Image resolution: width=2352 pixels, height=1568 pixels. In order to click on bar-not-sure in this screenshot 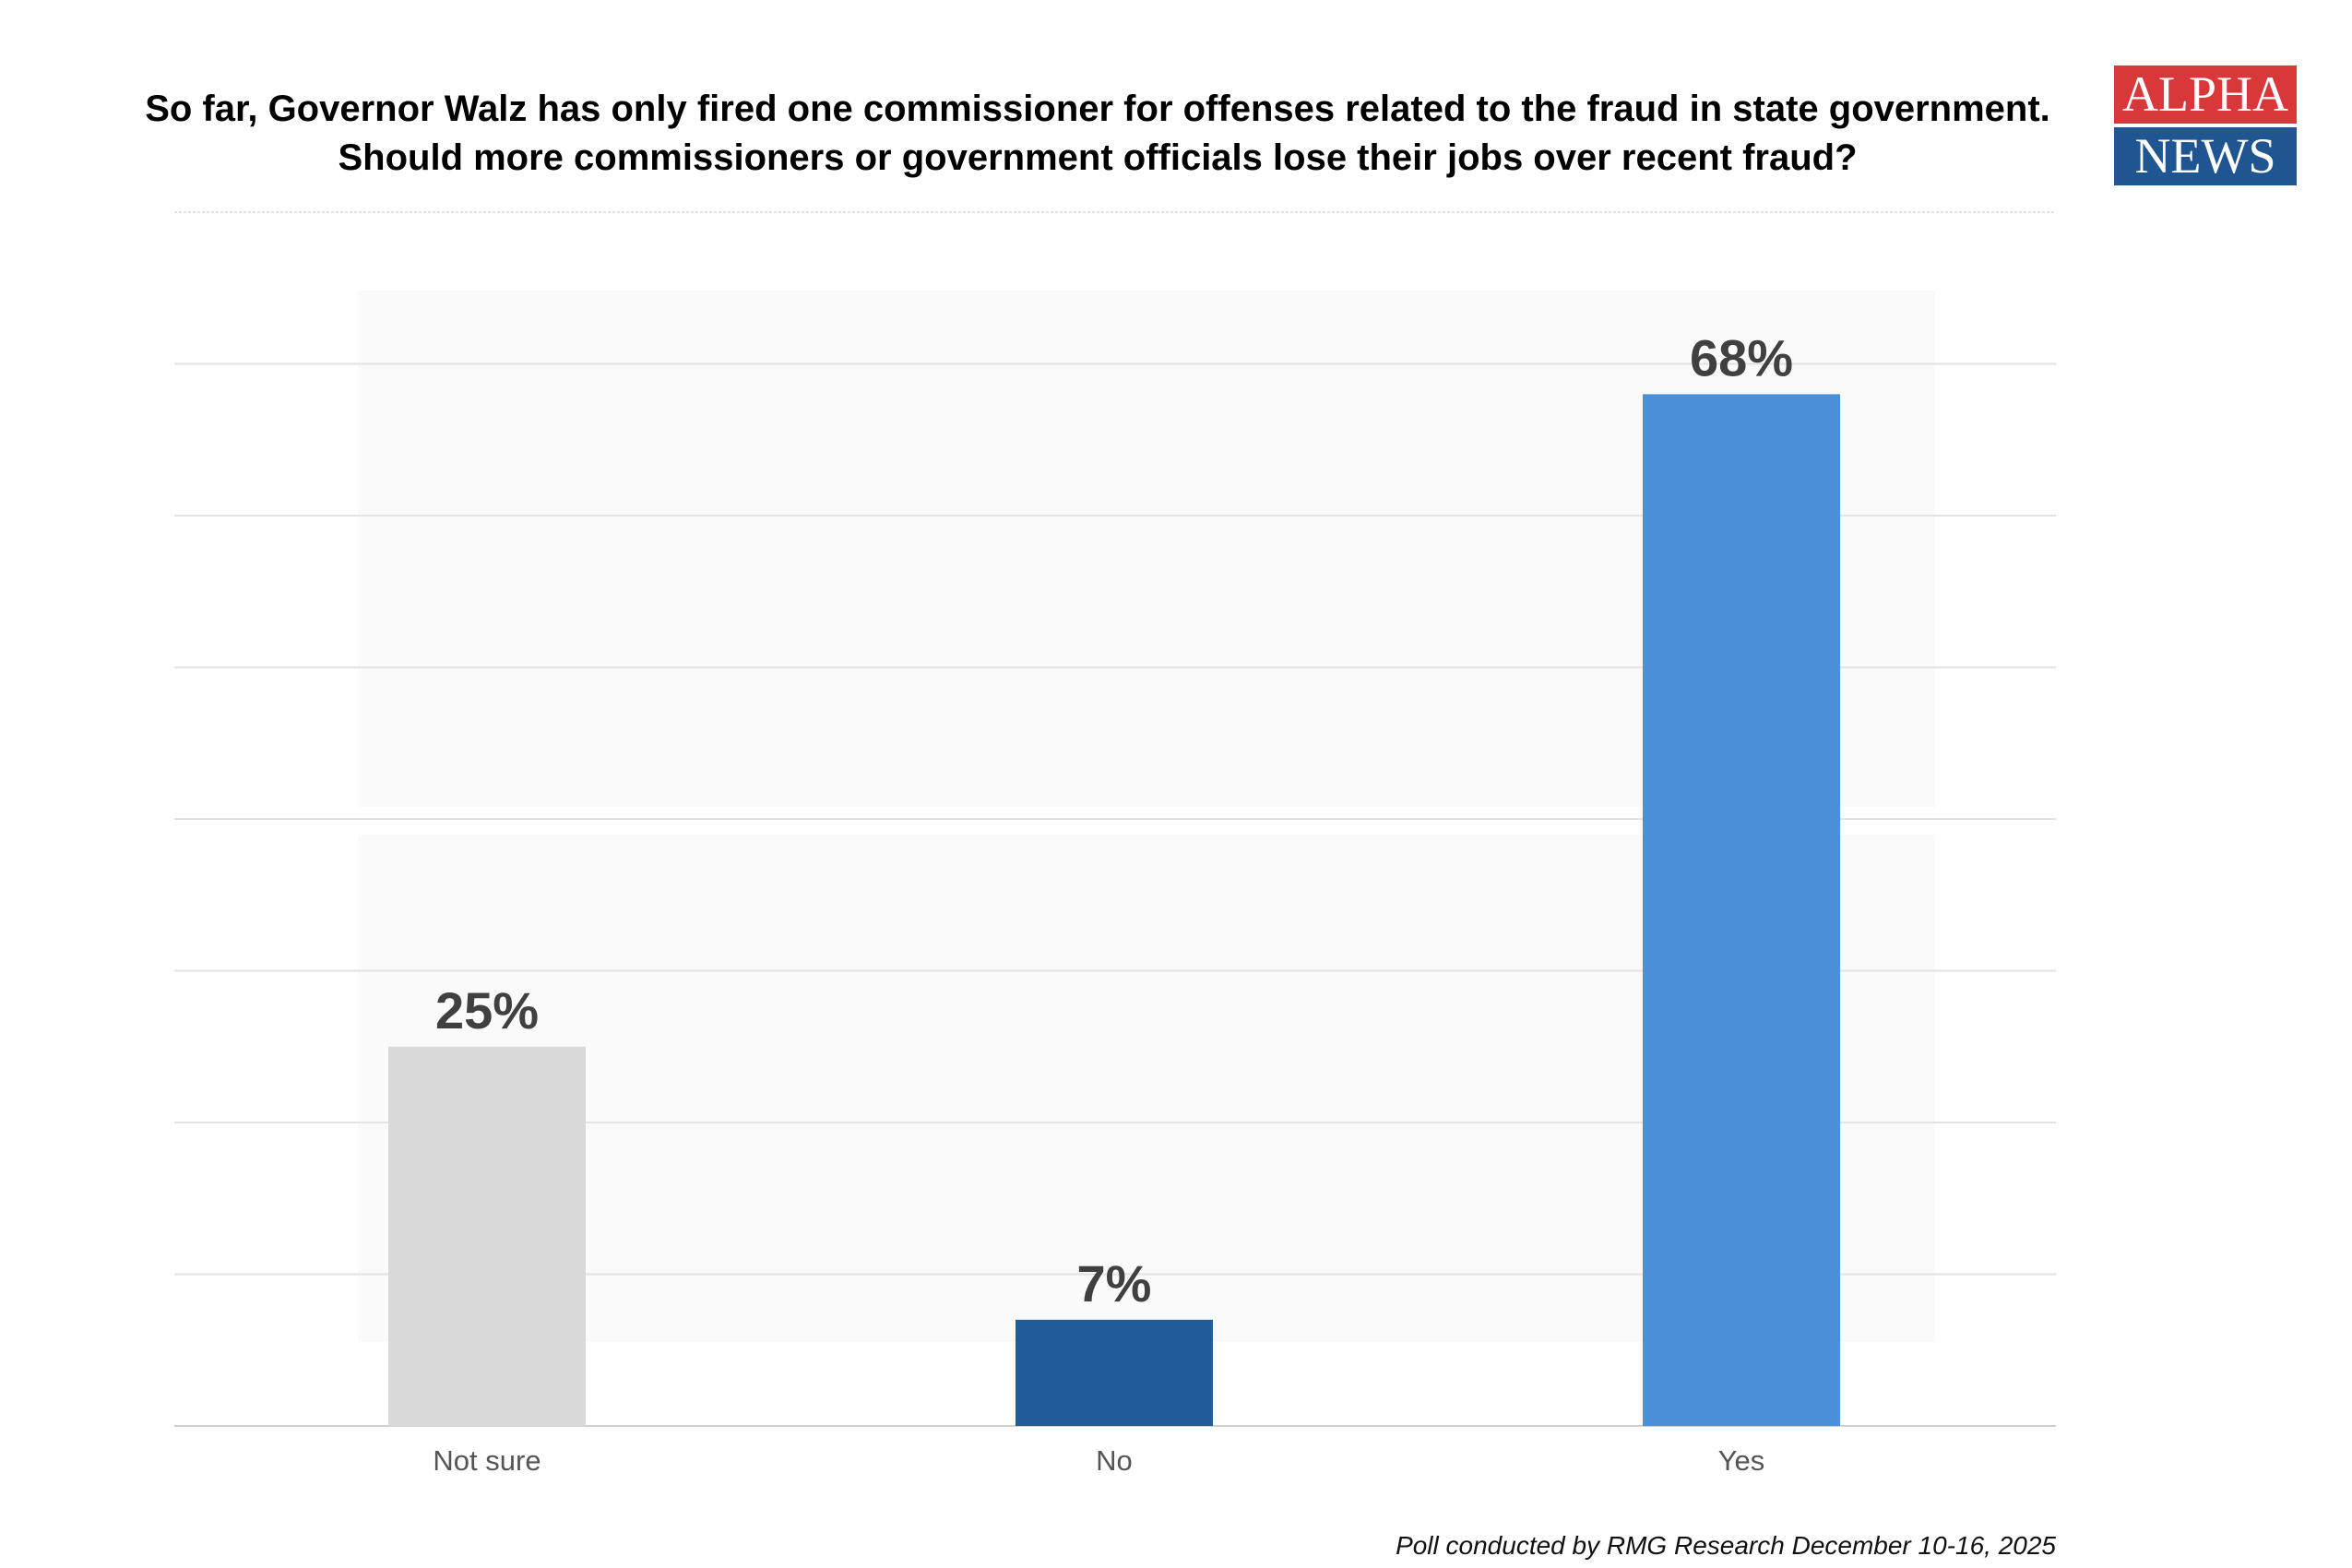, I will do `click(487, 1236)`.